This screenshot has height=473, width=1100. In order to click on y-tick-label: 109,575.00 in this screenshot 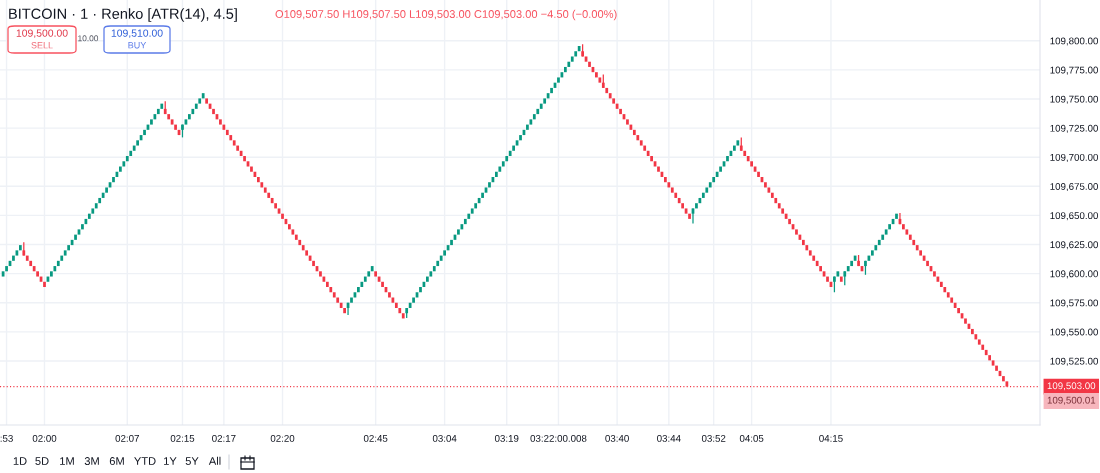, I will do `click(1074, 303)`.